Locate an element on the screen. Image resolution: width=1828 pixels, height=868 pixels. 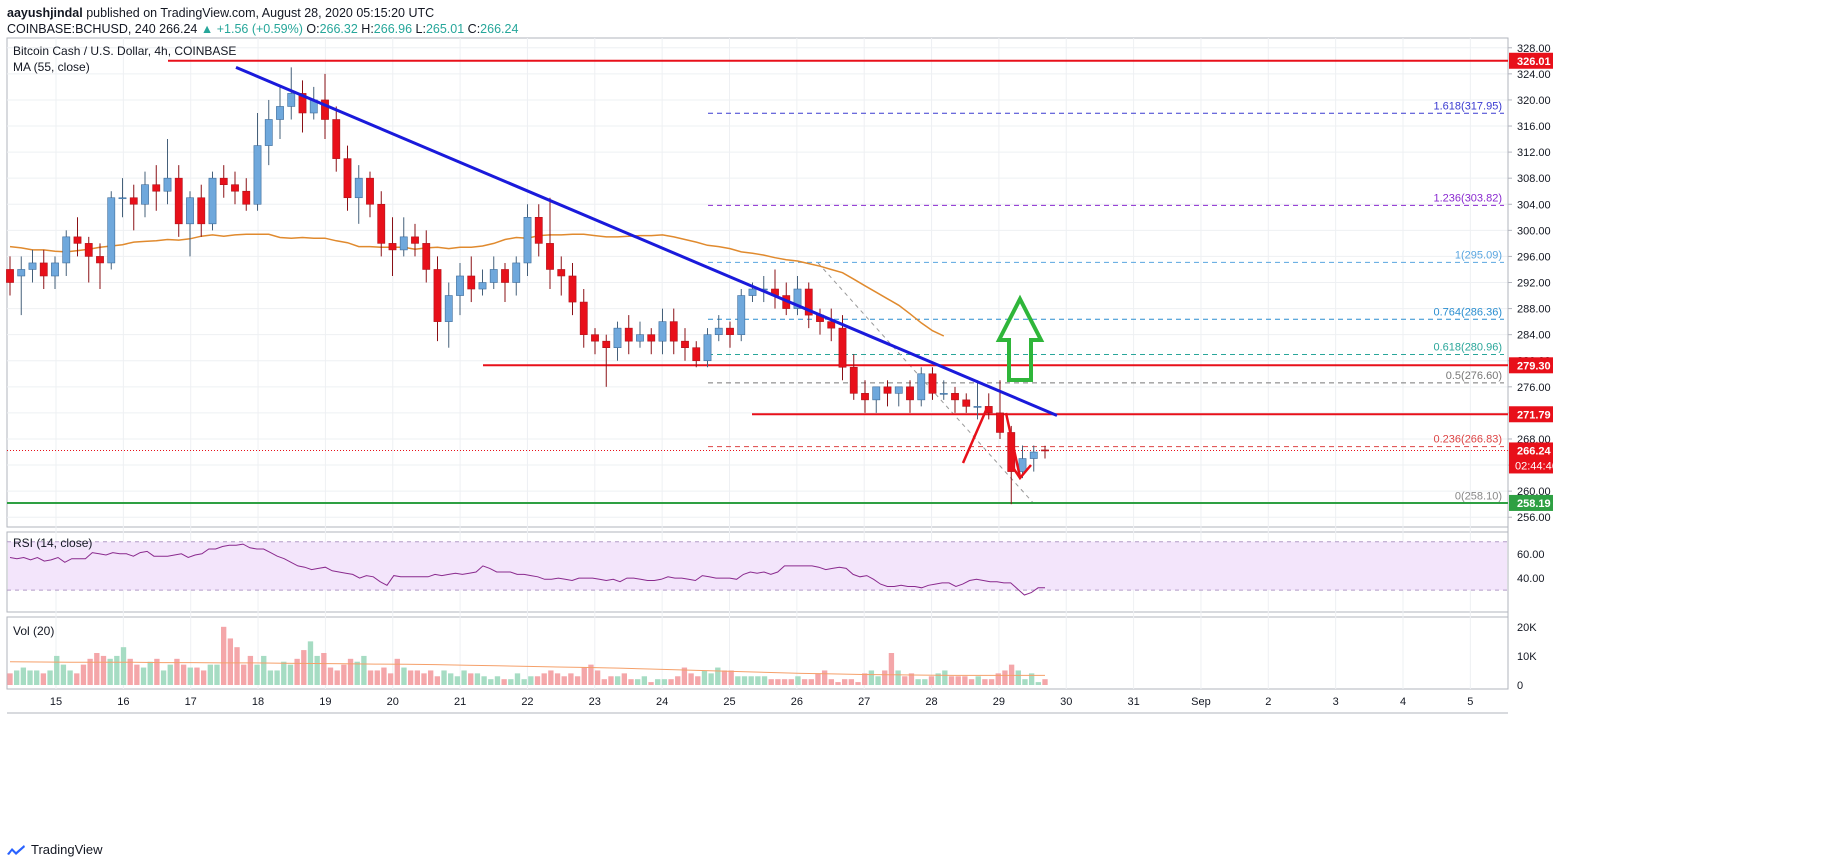
price-tag-258: 258.19 is located at coordinates (1531, 502).